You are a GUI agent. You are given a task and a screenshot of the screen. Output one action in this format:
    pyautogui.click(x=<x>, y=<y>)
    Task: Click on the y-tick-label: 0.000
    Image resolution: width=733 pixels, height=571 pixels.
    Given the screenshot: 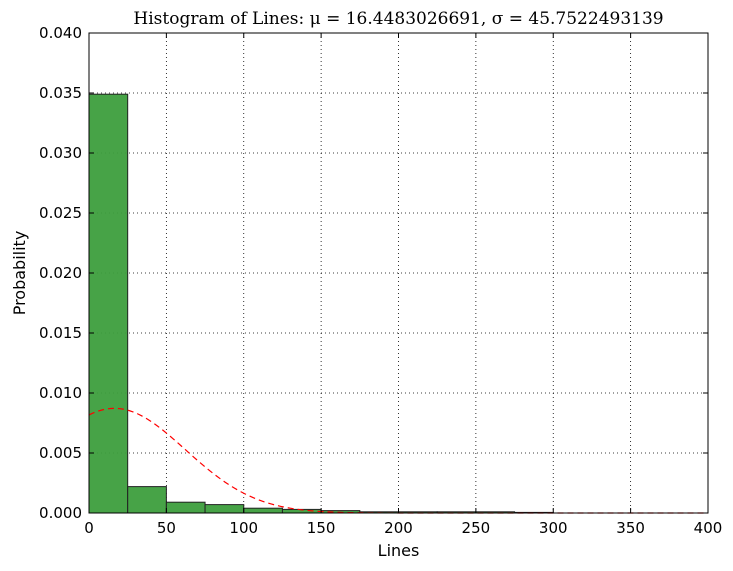 What is the action you would take?
    pyautogui.click(x=60, y=513)
    